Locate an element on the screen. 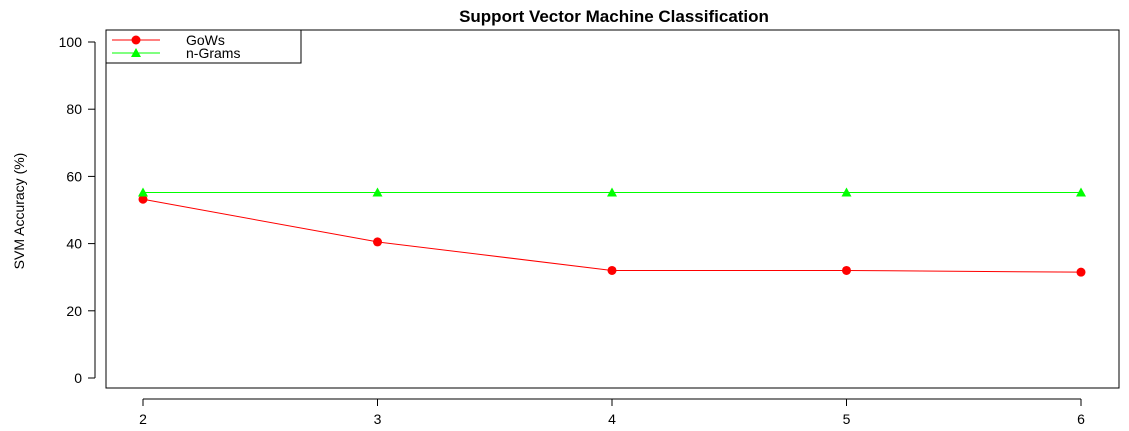 The image size is (1129, 431). y-tick-label: 40 is located at coordinates (74, 244).